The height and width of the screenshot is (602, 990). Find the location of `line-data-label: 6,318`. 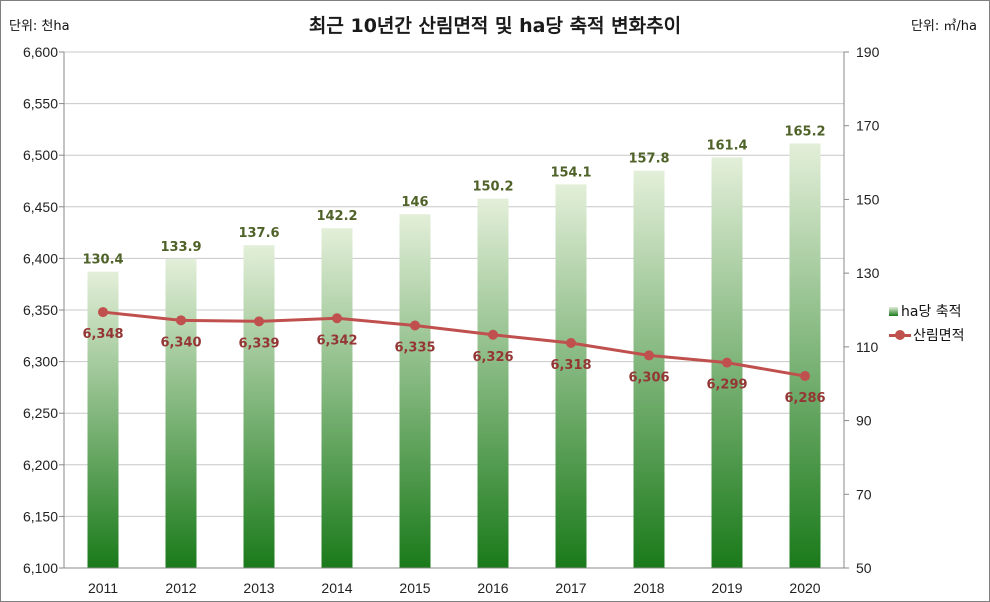

line-data-label: 6,318 is located at coordinates (570, 365).